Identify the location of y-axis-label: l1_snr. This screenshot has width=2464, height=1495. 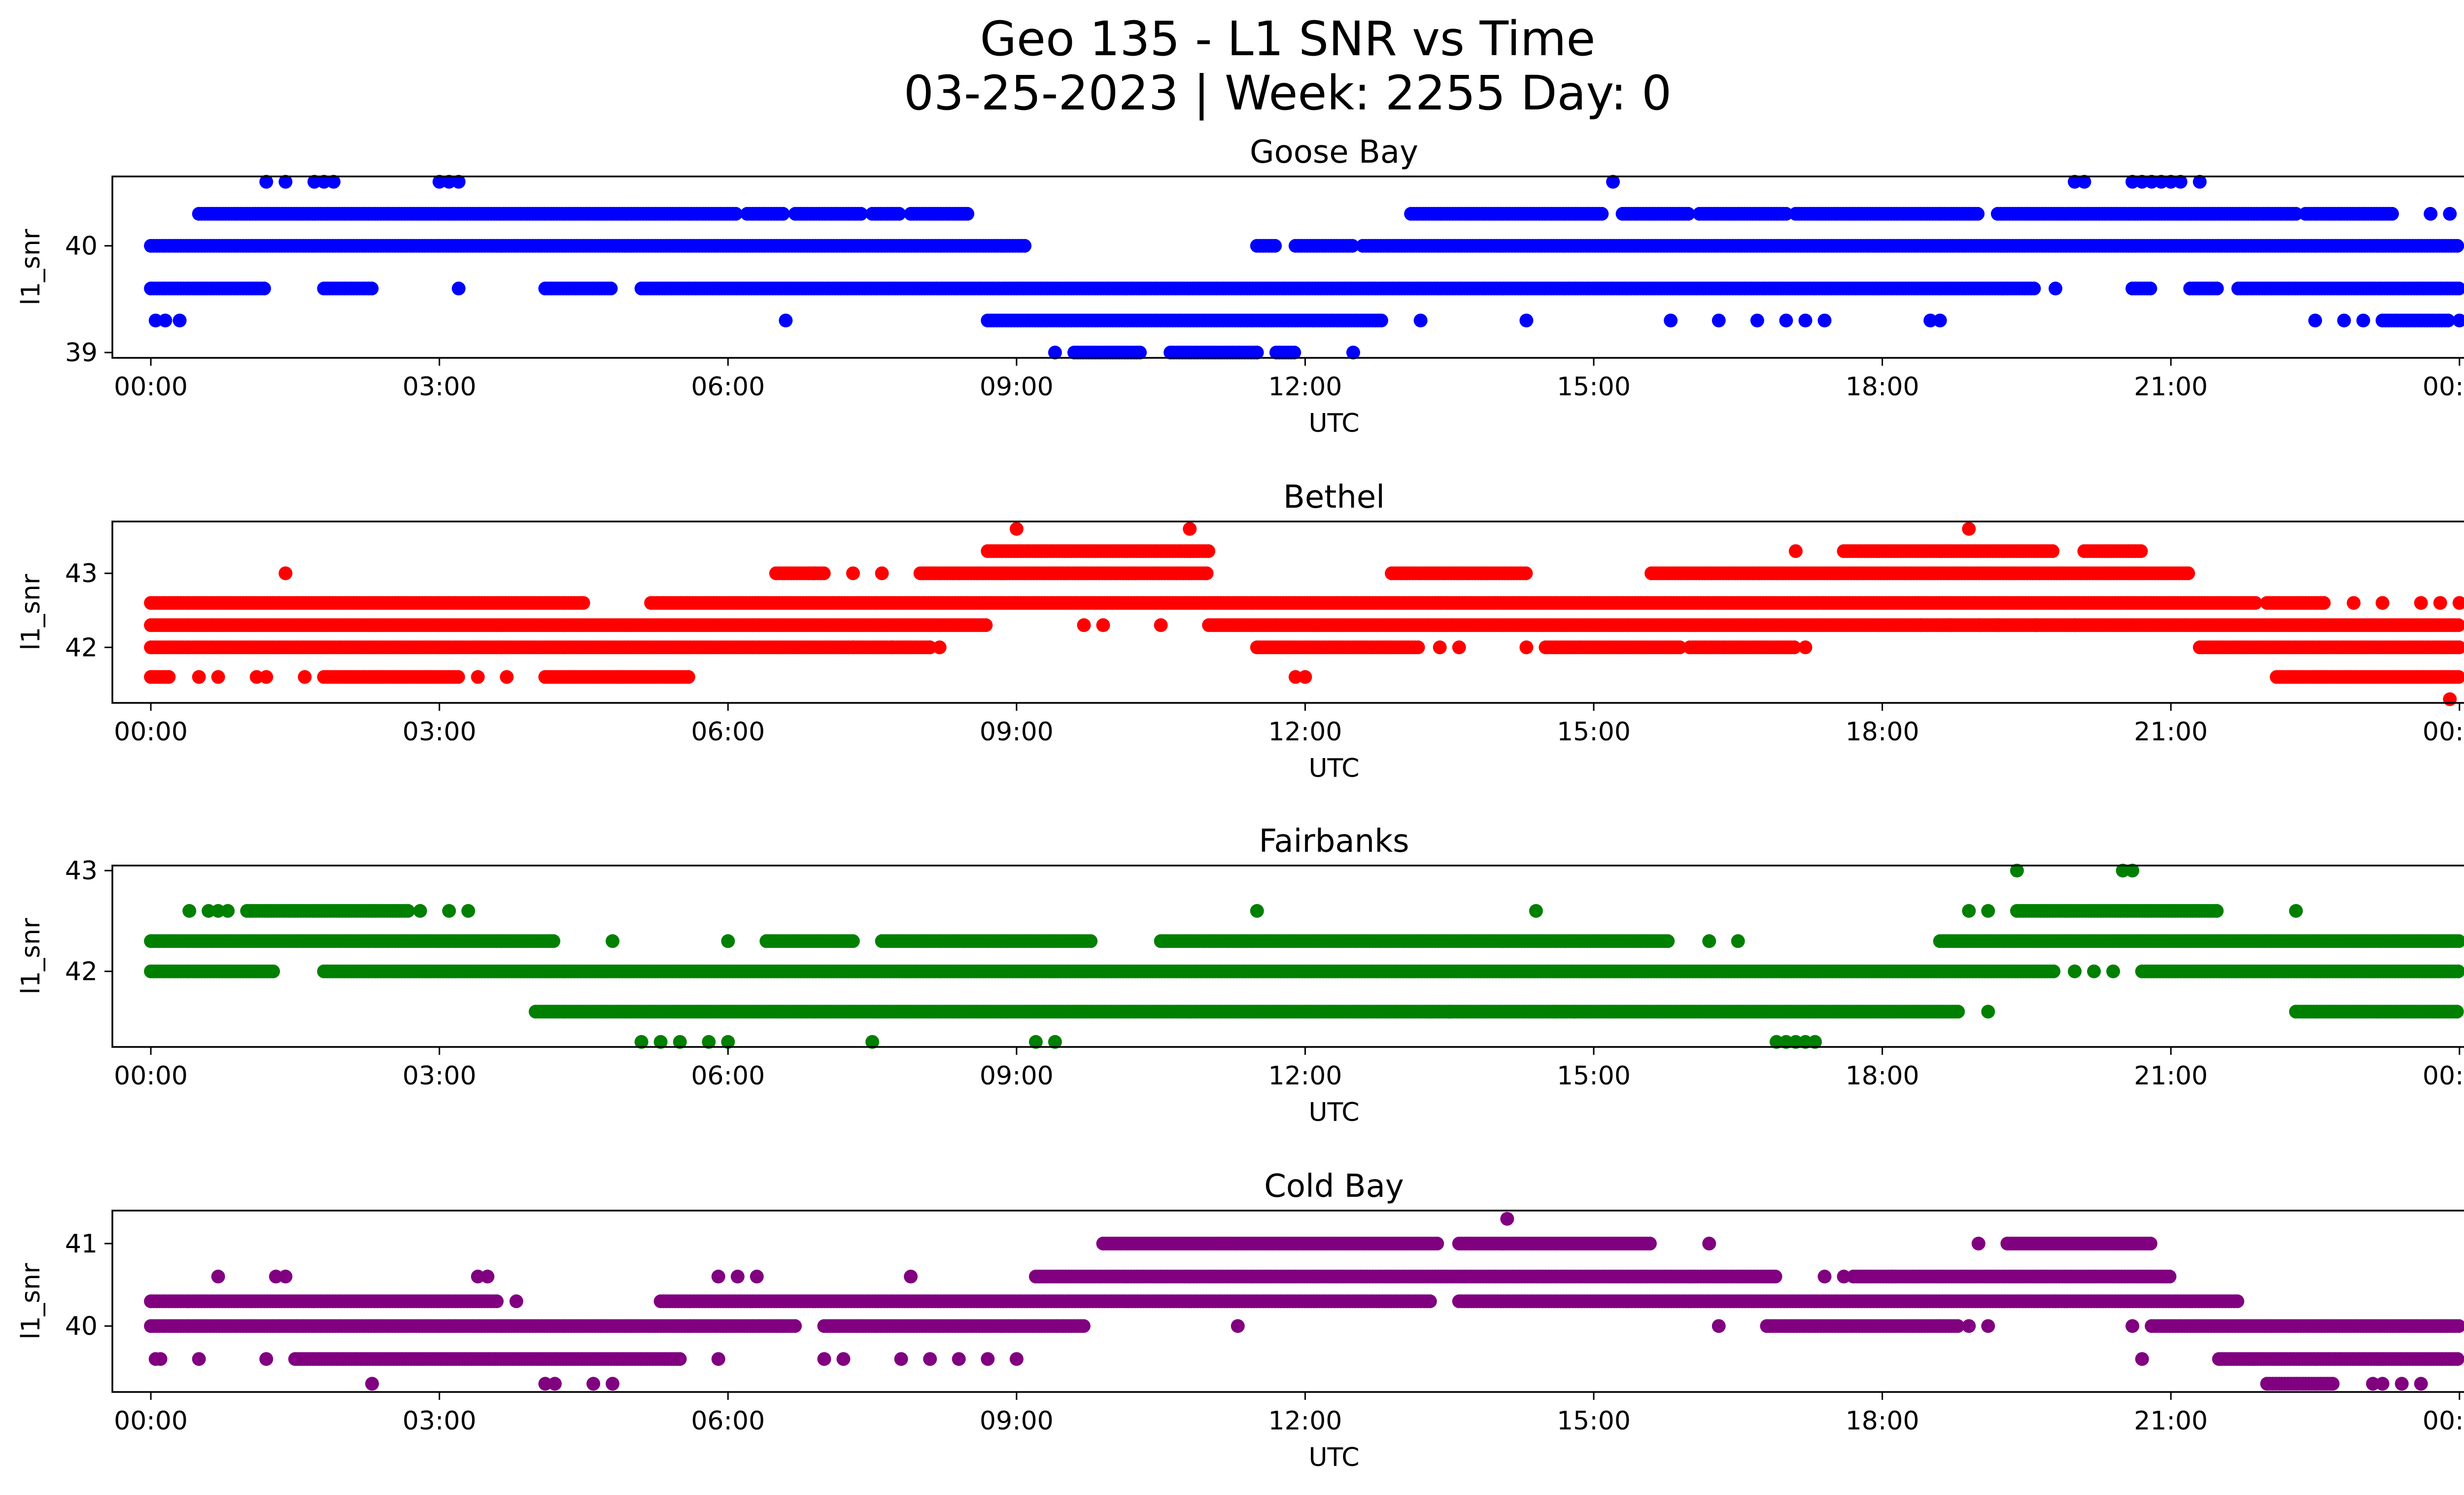
(31, 267).